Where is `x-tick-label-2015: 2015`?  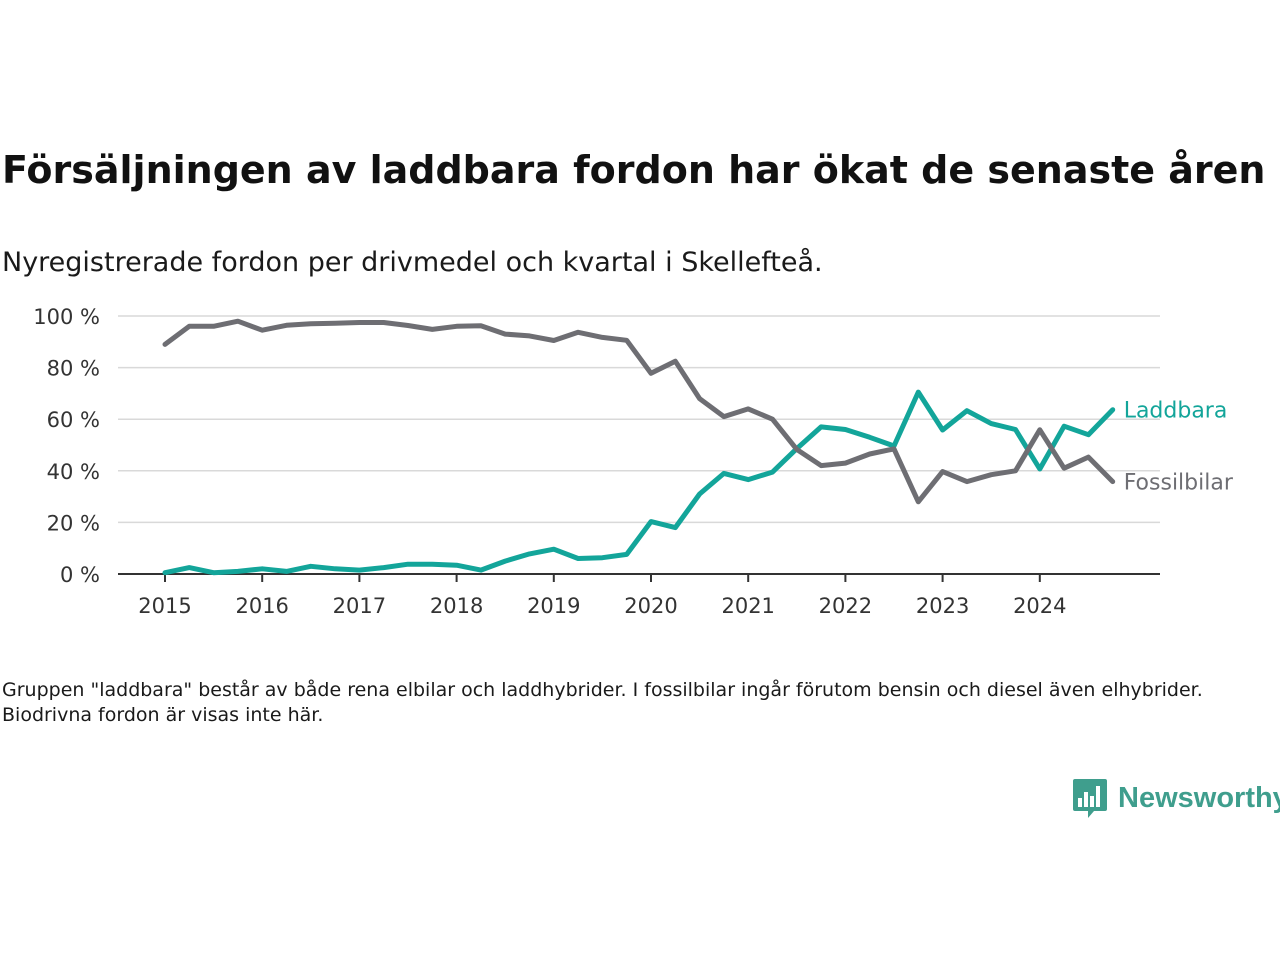 x-tick-label-2015: 2015 is located at coordinates (164, 606).